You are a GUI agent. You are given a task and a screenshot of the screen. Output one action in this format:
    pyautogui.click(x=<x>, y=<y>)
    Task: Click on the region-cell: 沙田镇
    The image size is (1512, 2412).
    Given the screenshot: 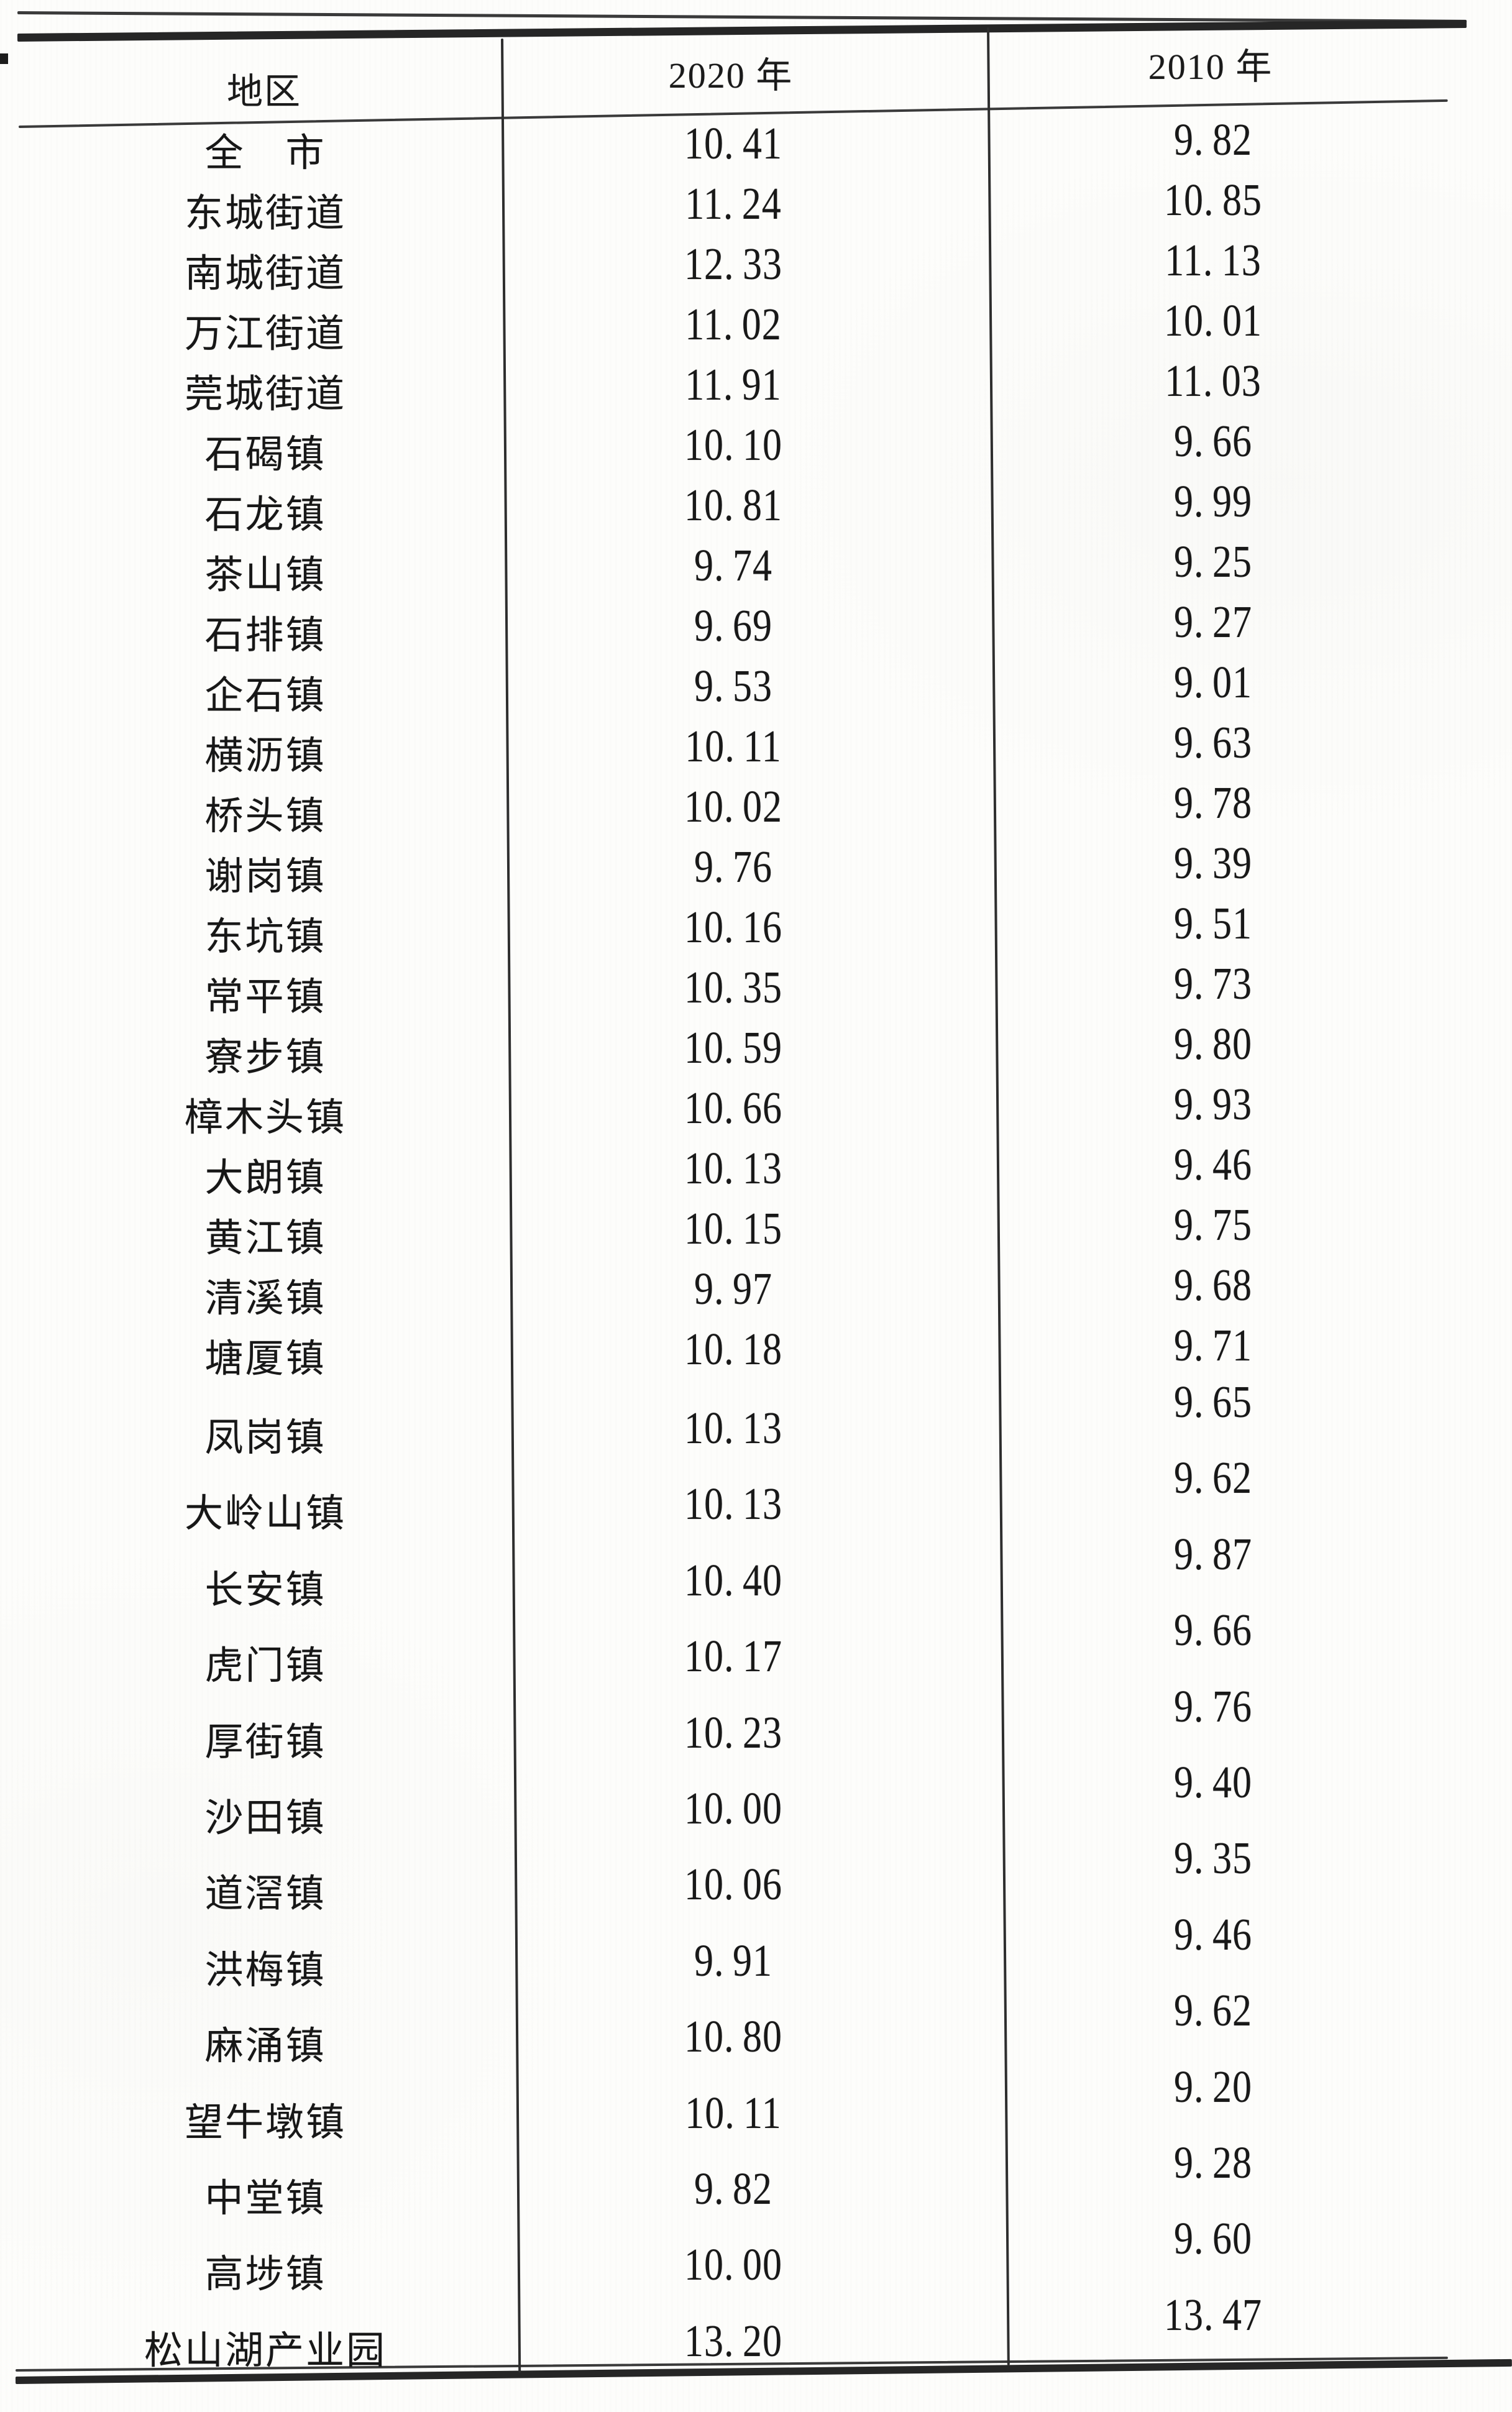 What is the action you would take?
    pyautogui.click(x=265, y=1818)
    